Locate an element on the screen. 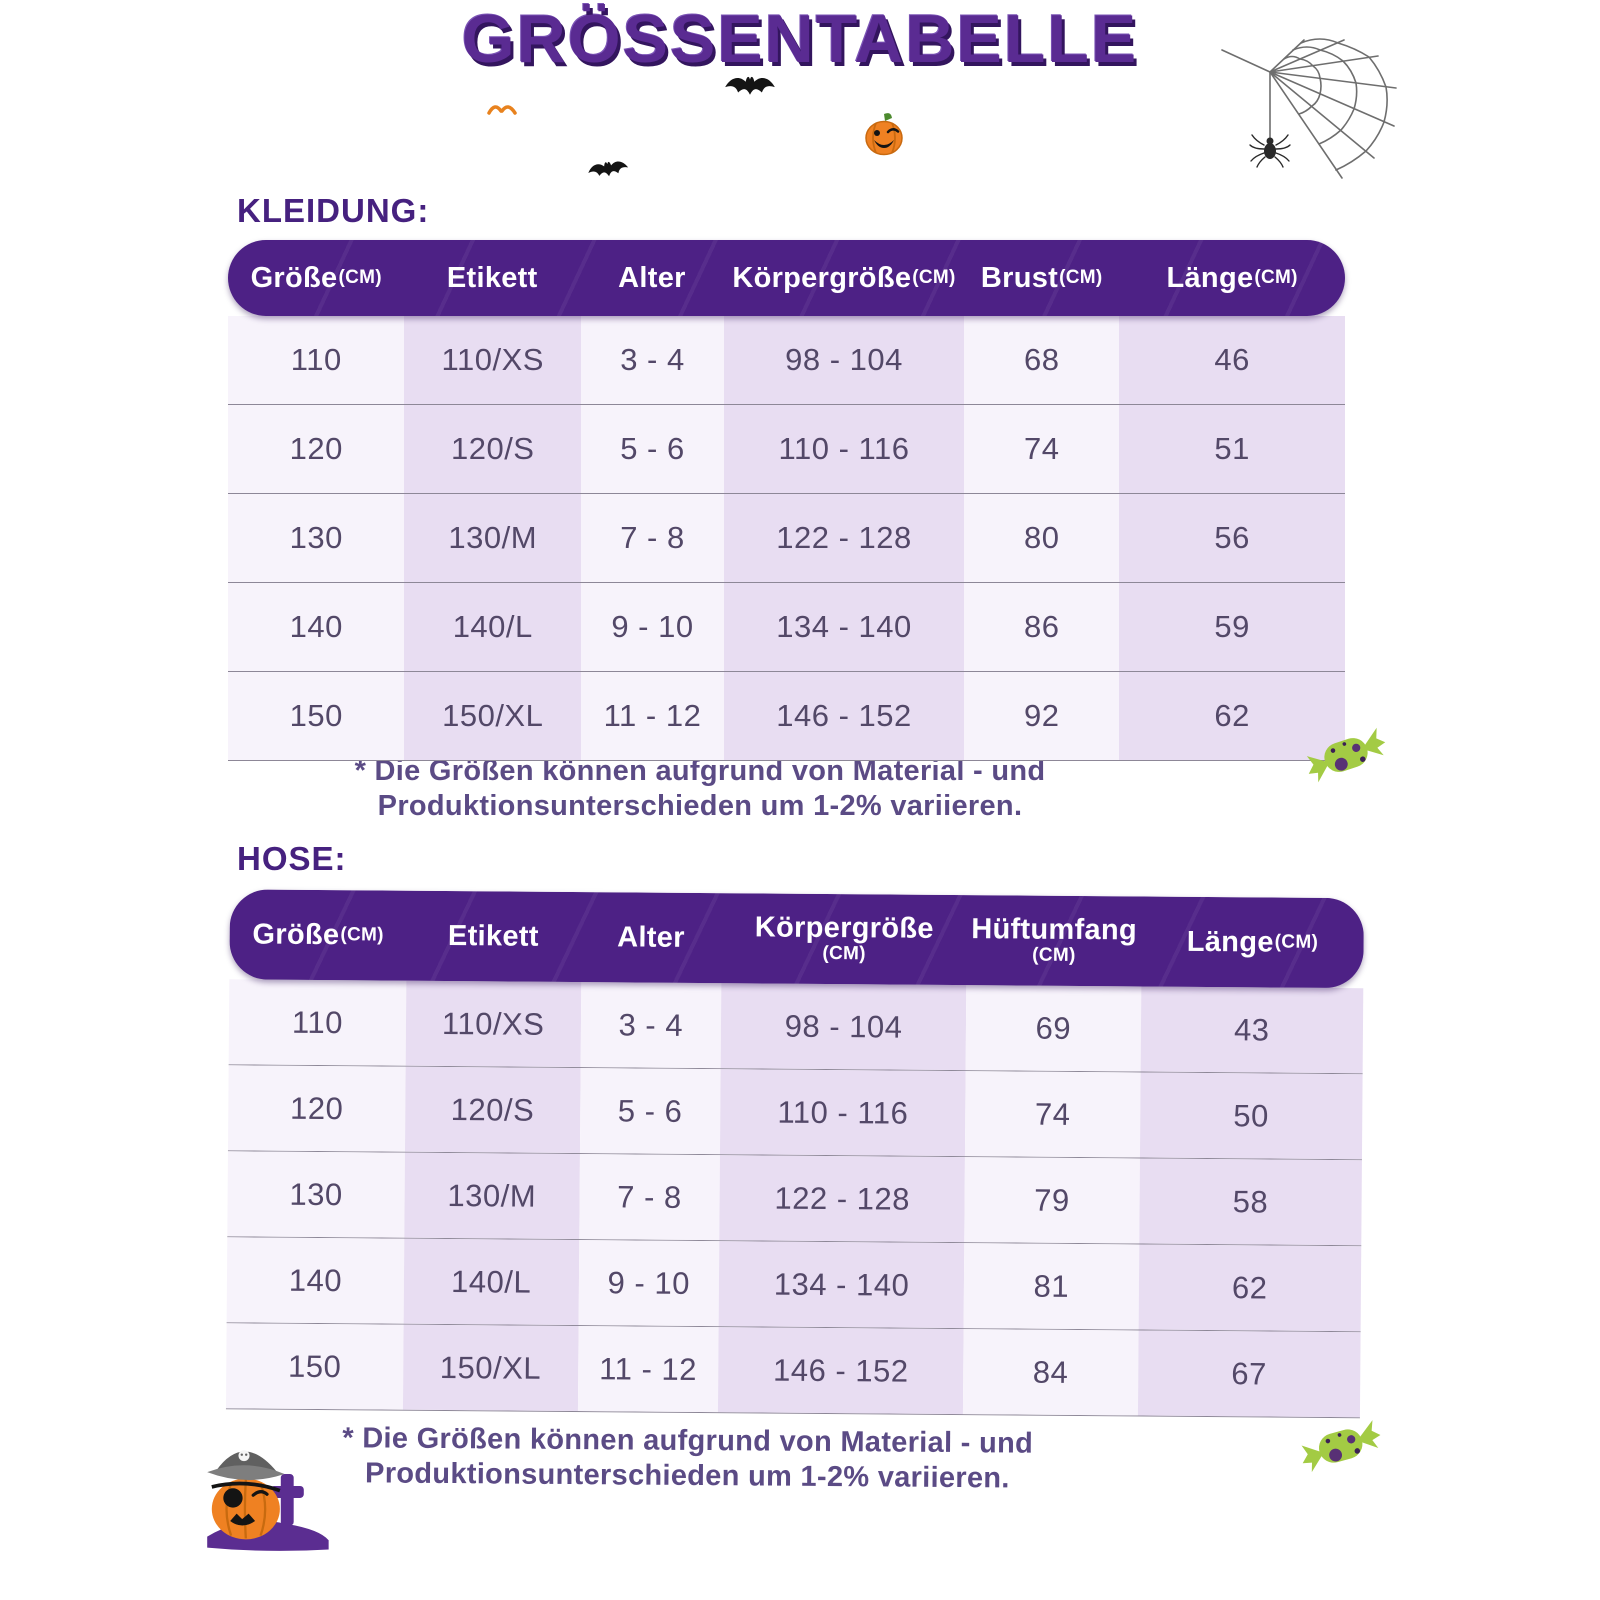 The height and width of the screenshot is (1600, 1600). pumpkin-accent-icon is located at coordinates (502, 108).